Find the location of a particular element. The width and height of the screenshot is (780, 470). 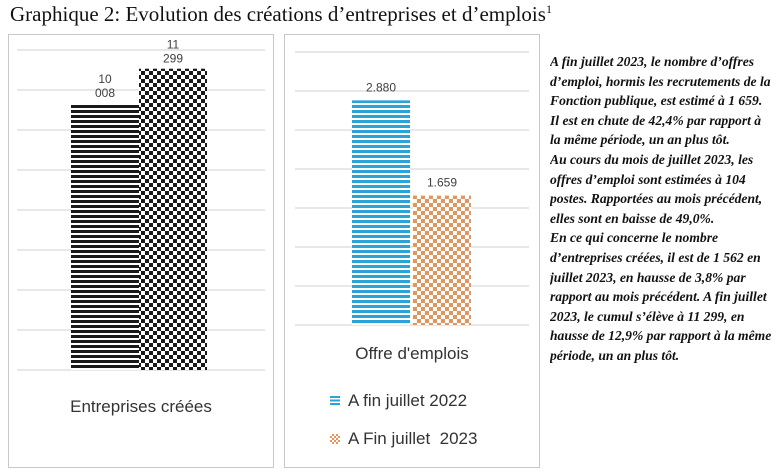

legend-entry-2023: A Fin juillet 2023 is located at coordinates (403, 439).